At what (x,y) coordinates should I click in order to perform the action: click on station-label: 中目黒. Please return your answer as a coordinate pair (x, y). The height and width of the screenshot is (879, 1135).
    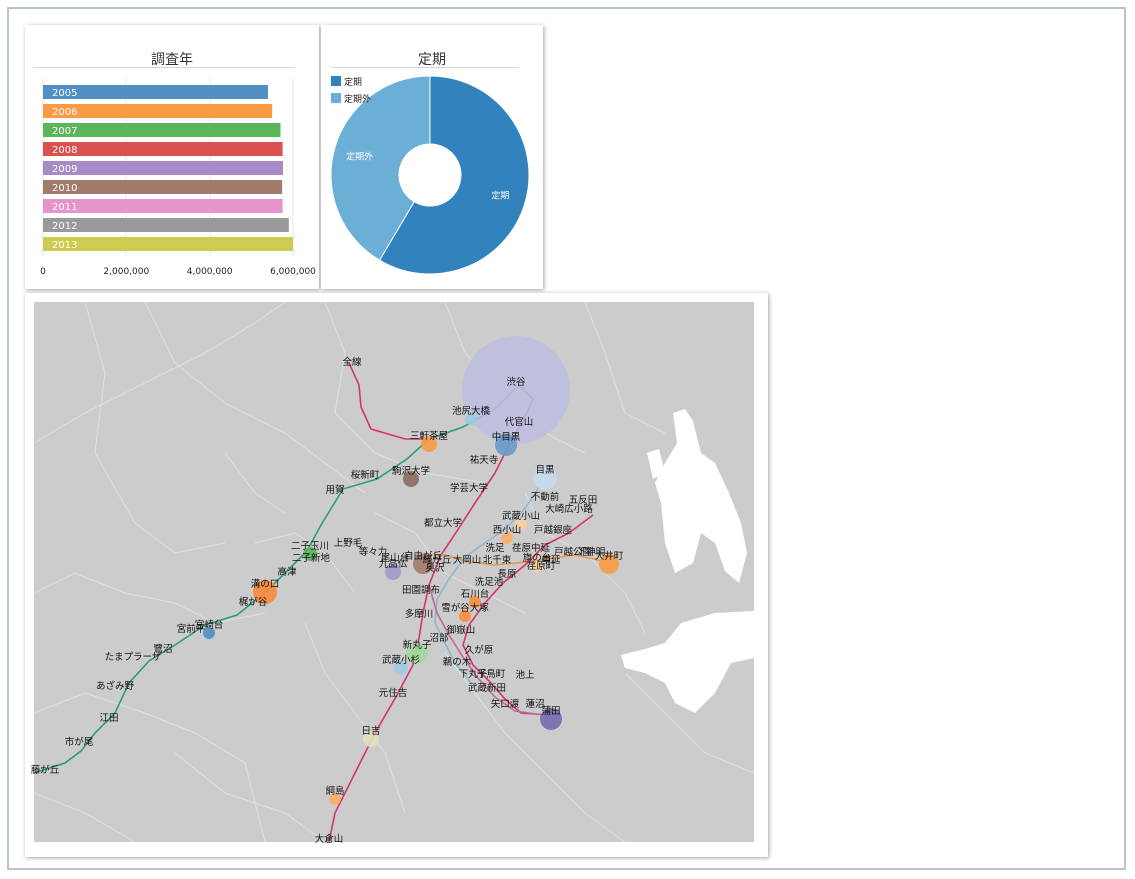
    Looking at the image, I should click on (506, 437).